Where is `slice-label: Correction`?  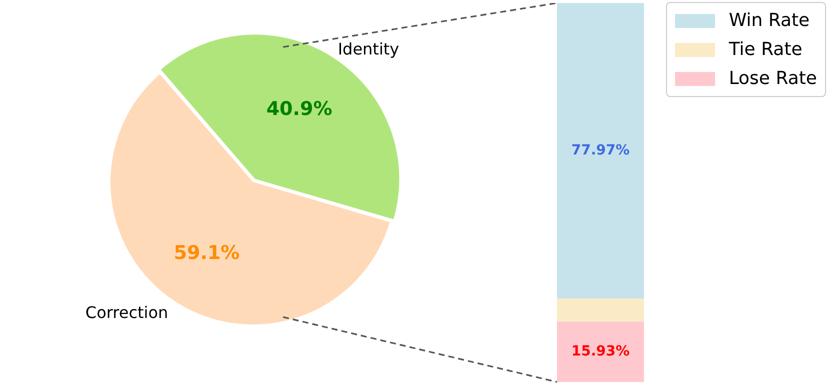
slice-label: Correction is located at coordinates (126, 312).